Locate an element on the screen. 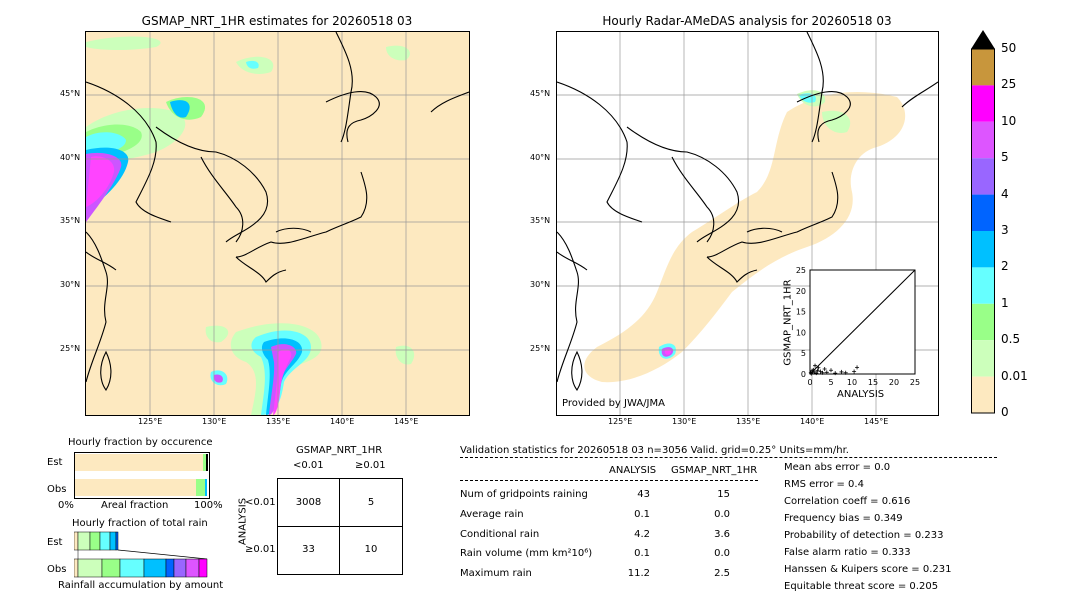 This screenshot has width=1080, height=612. scatter-x-tick: 20 is located at coordinates (894, 382).